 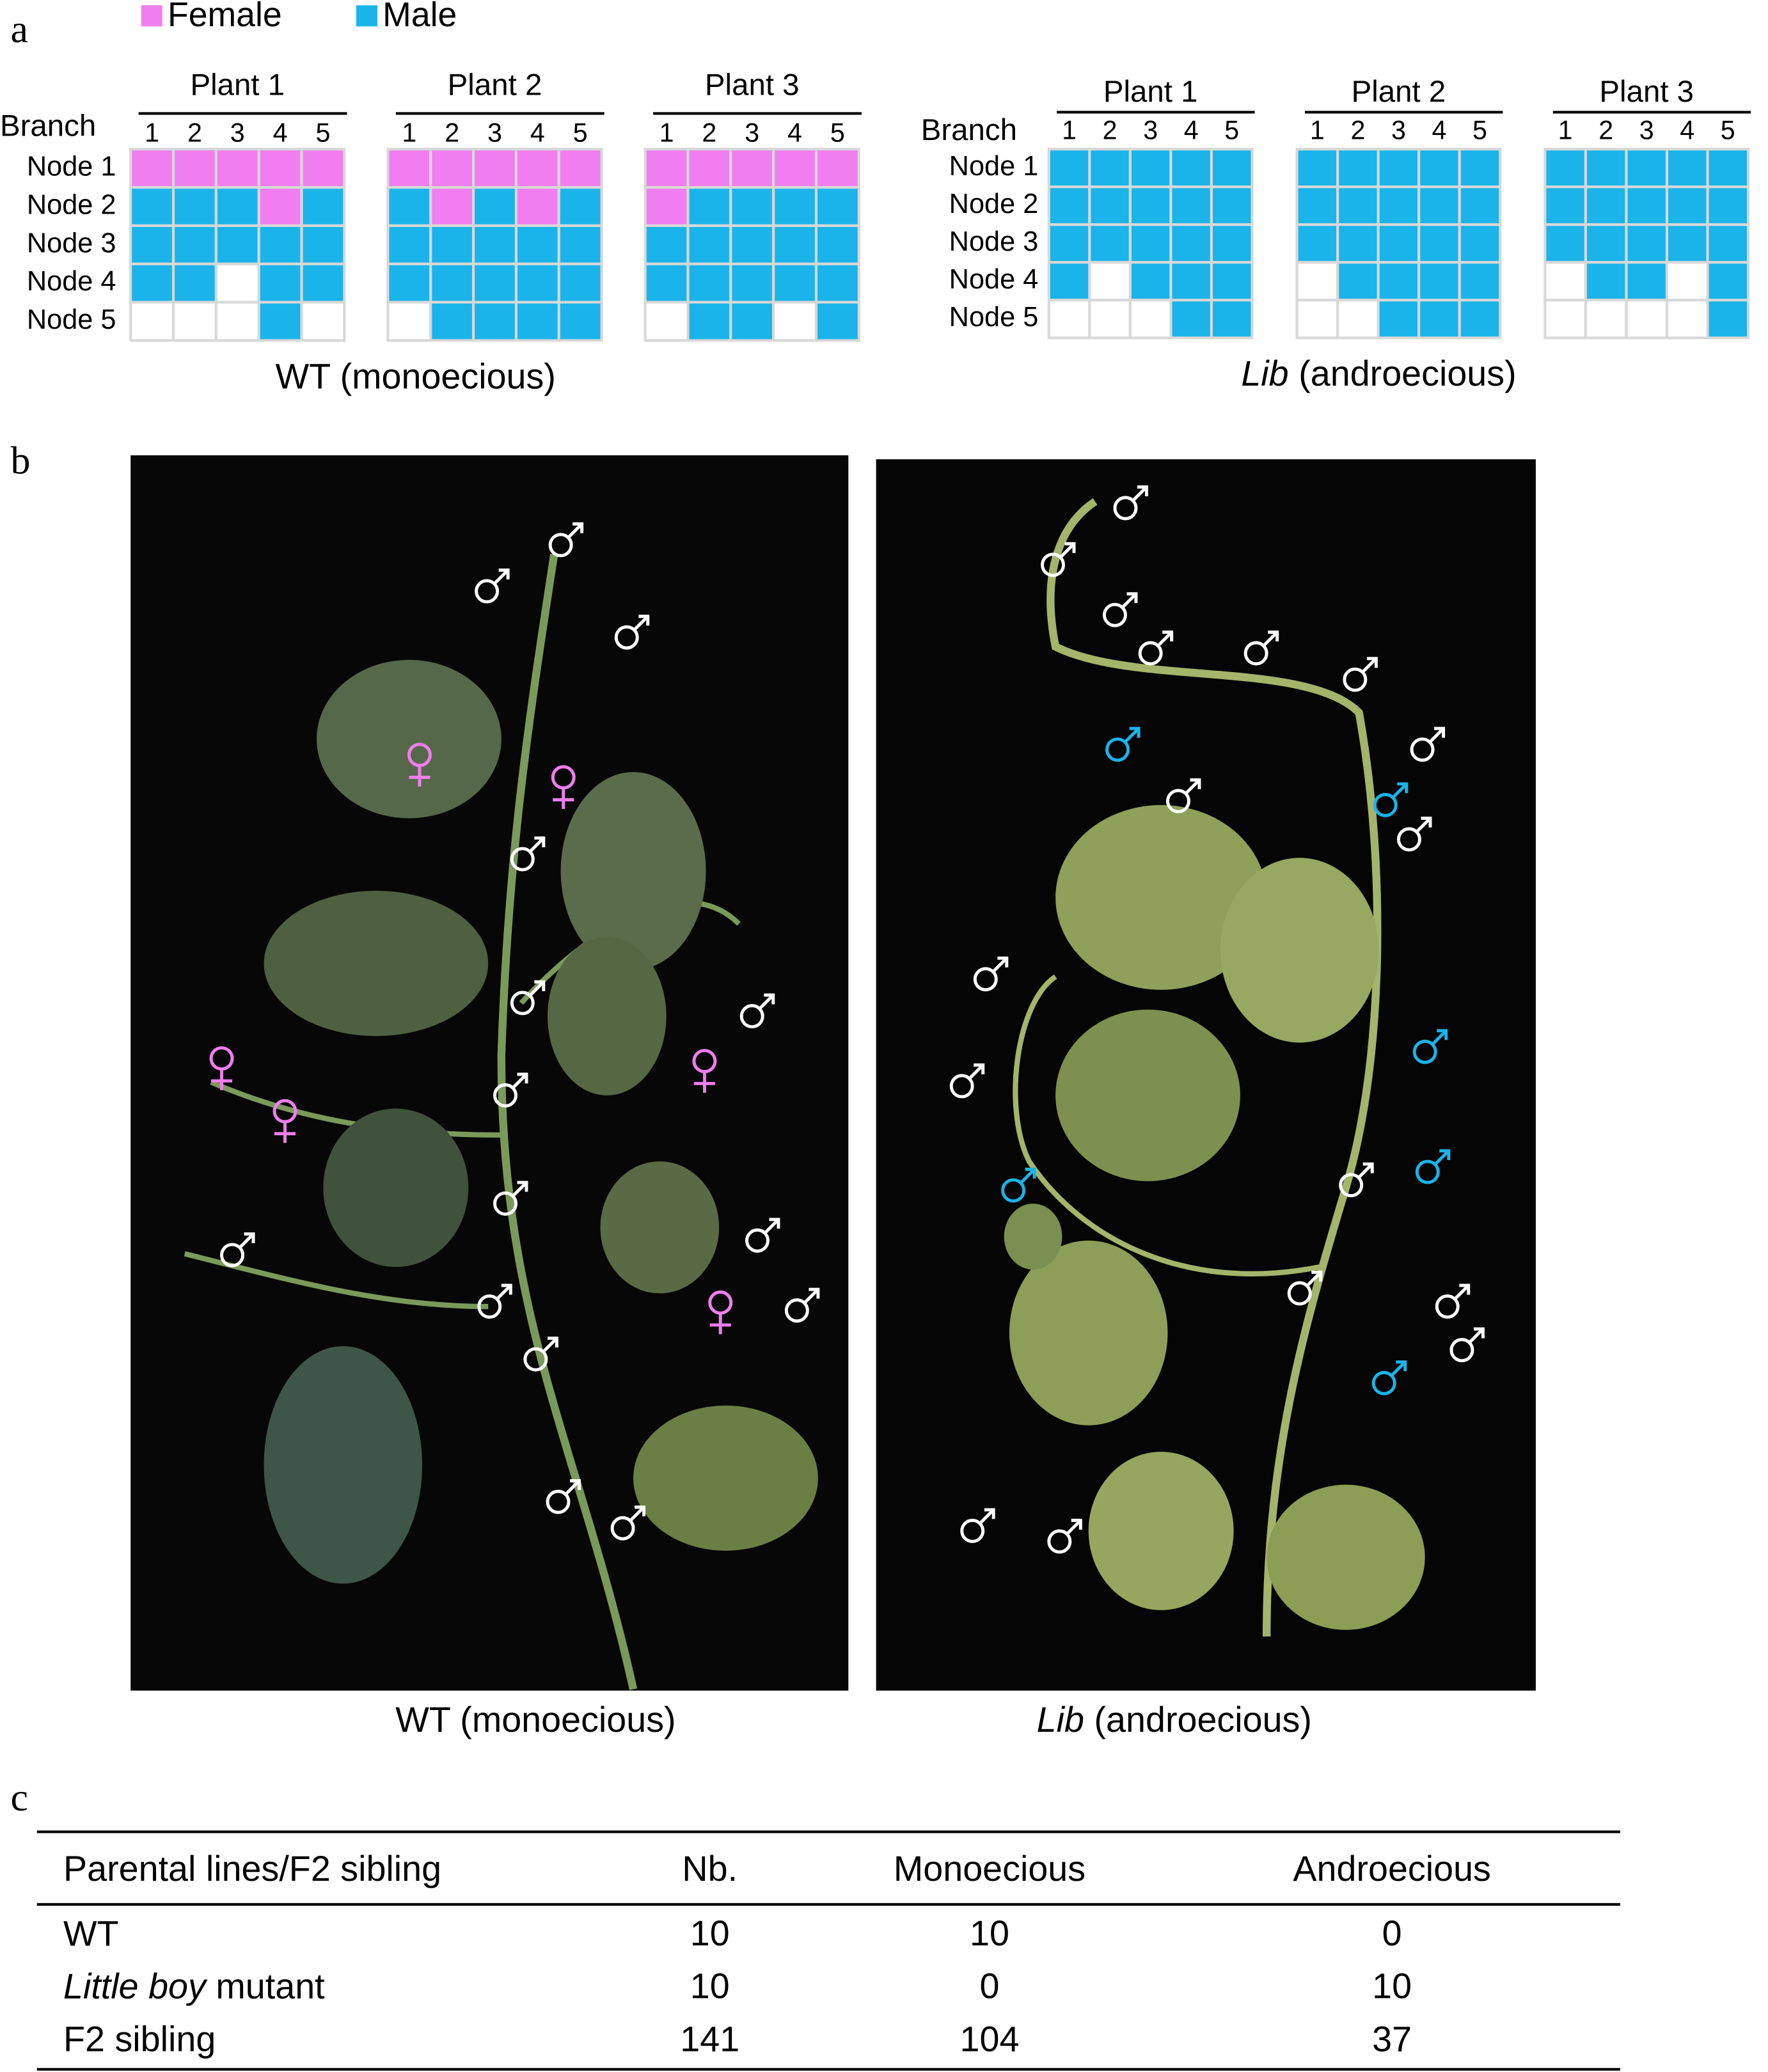 What do you see at coordinates (1378, 373) in the screenshot?
I see `group-caption: Lib (androecious)` at bounding box center [1378, 373].